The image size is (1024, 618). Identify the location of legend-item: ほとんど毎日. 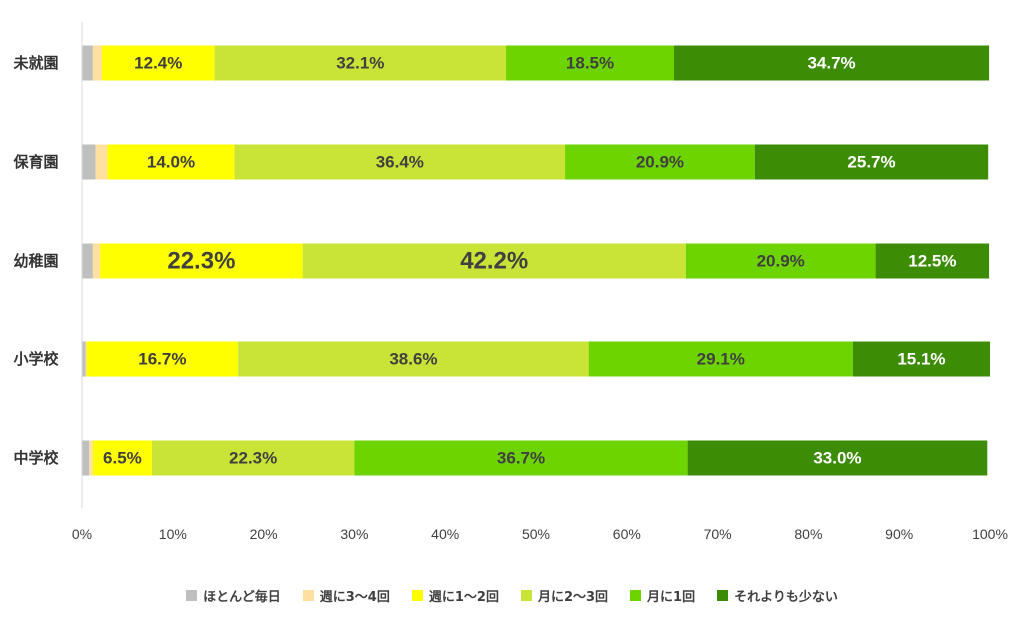
(233, 595).